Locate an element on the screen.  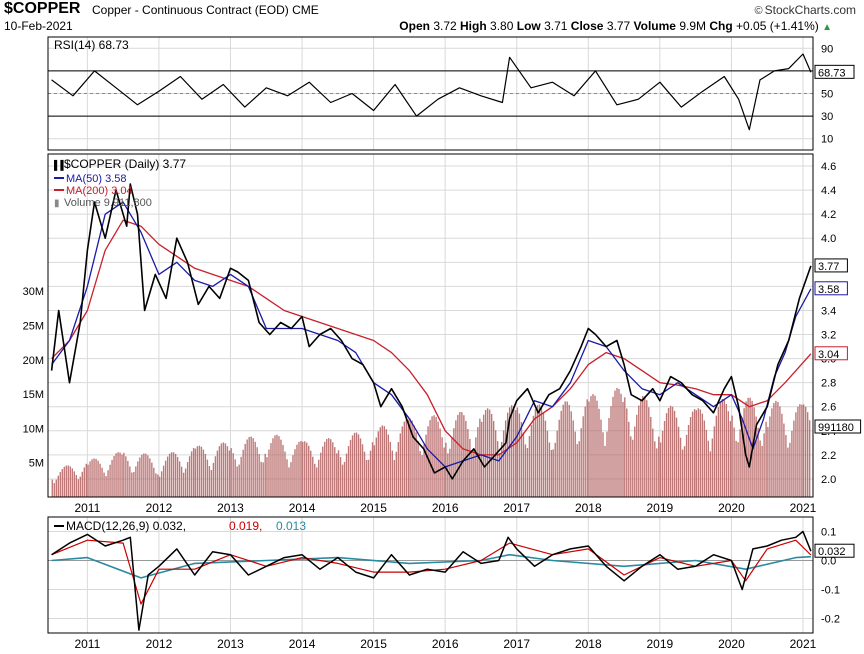
macd-x-tick-label-2011: 2011 is located at coordinates (87, 644).